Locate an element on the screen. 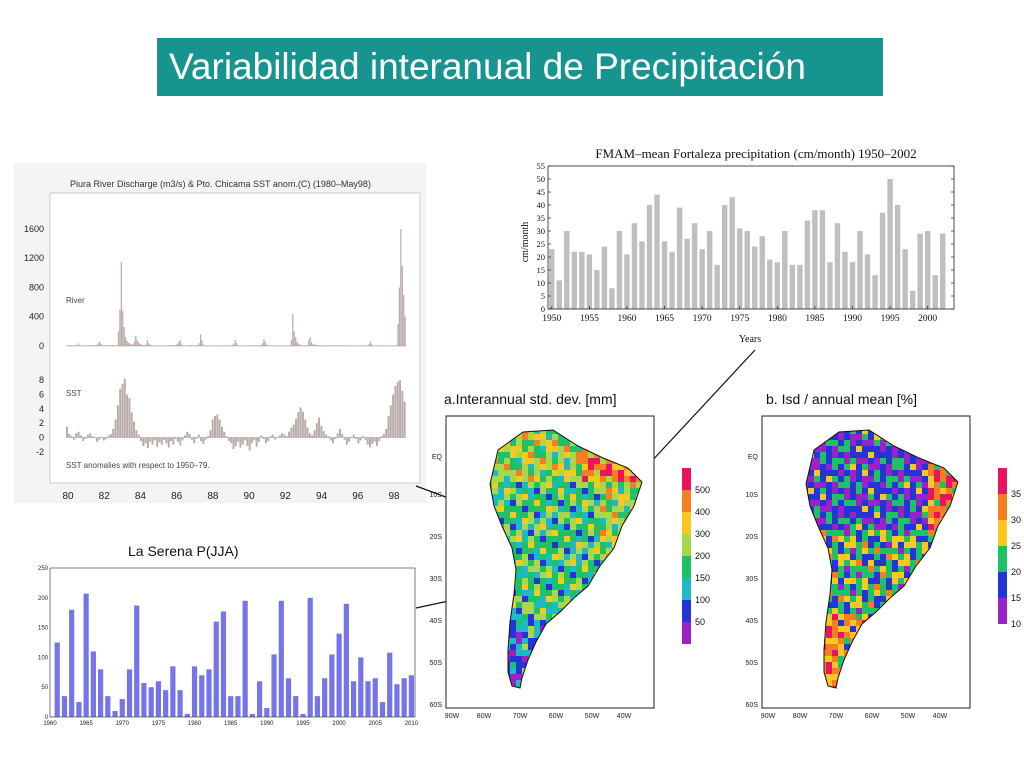  fortaleza-xtick: 1995 is located at coordinates (890, 319).